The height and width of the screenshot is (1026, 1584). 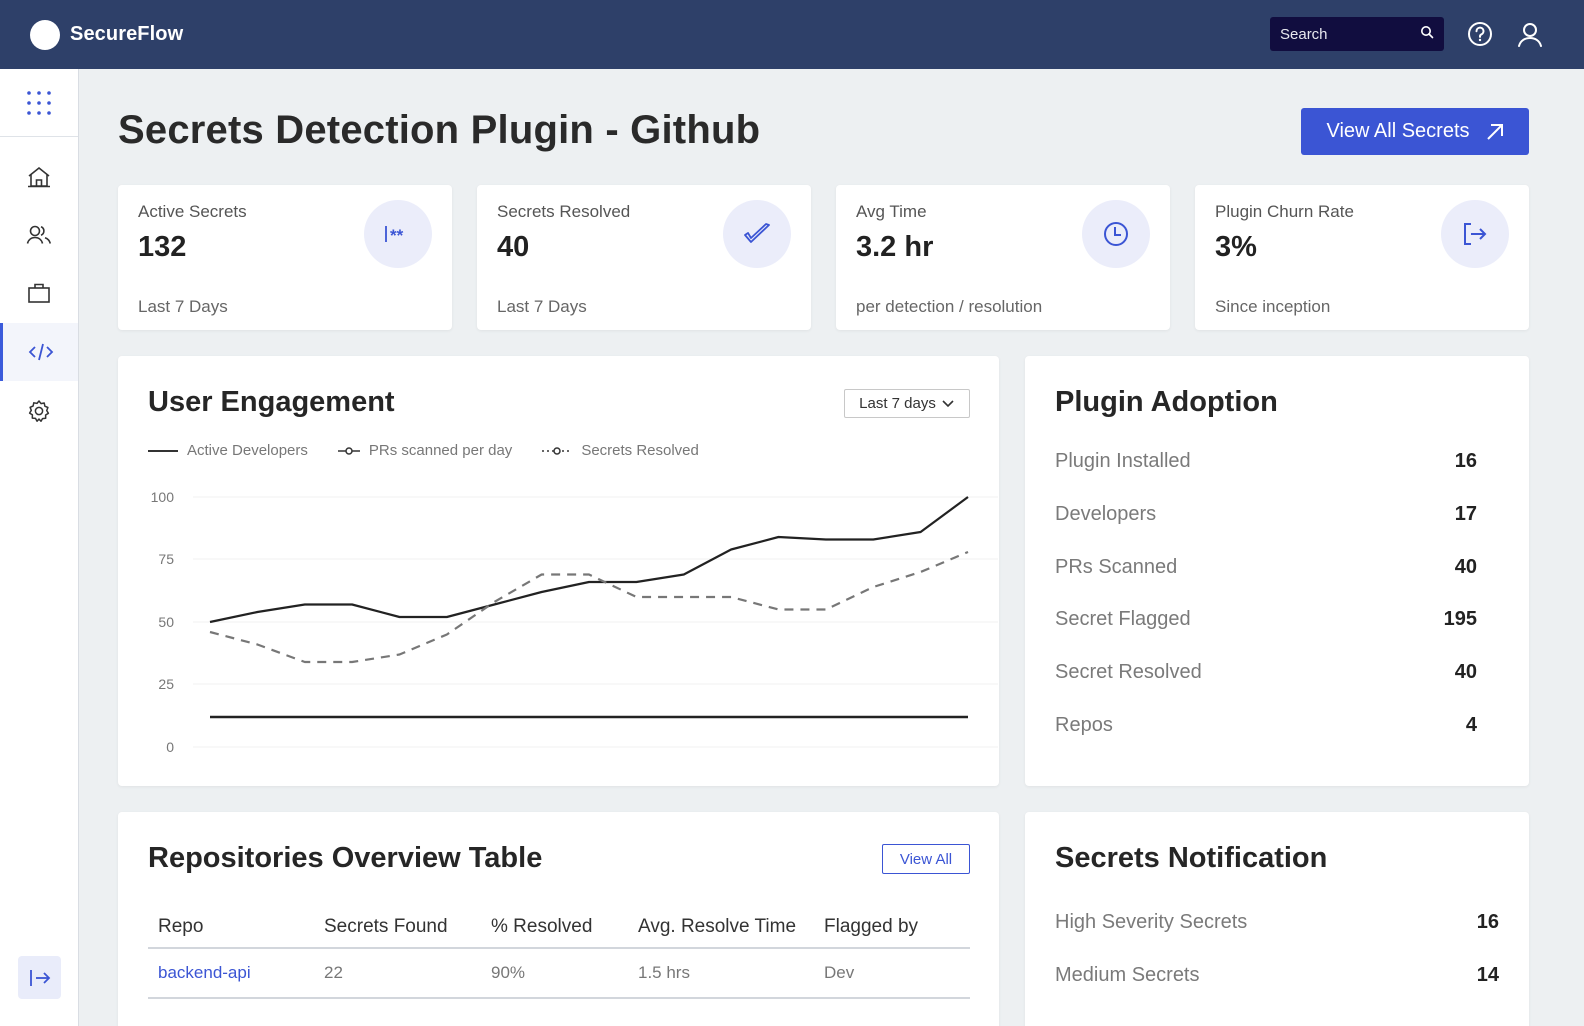 What do you see at coordinates (897, 403) in the screenshot?
I see `date-range-value: Last 7 days` at bounding box center [897, 403].